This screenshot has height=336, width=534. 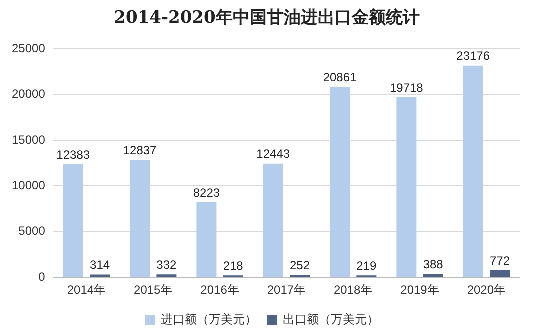 I want to click on legend-label: 出口额（万美元）, so click(x=331, y=319).